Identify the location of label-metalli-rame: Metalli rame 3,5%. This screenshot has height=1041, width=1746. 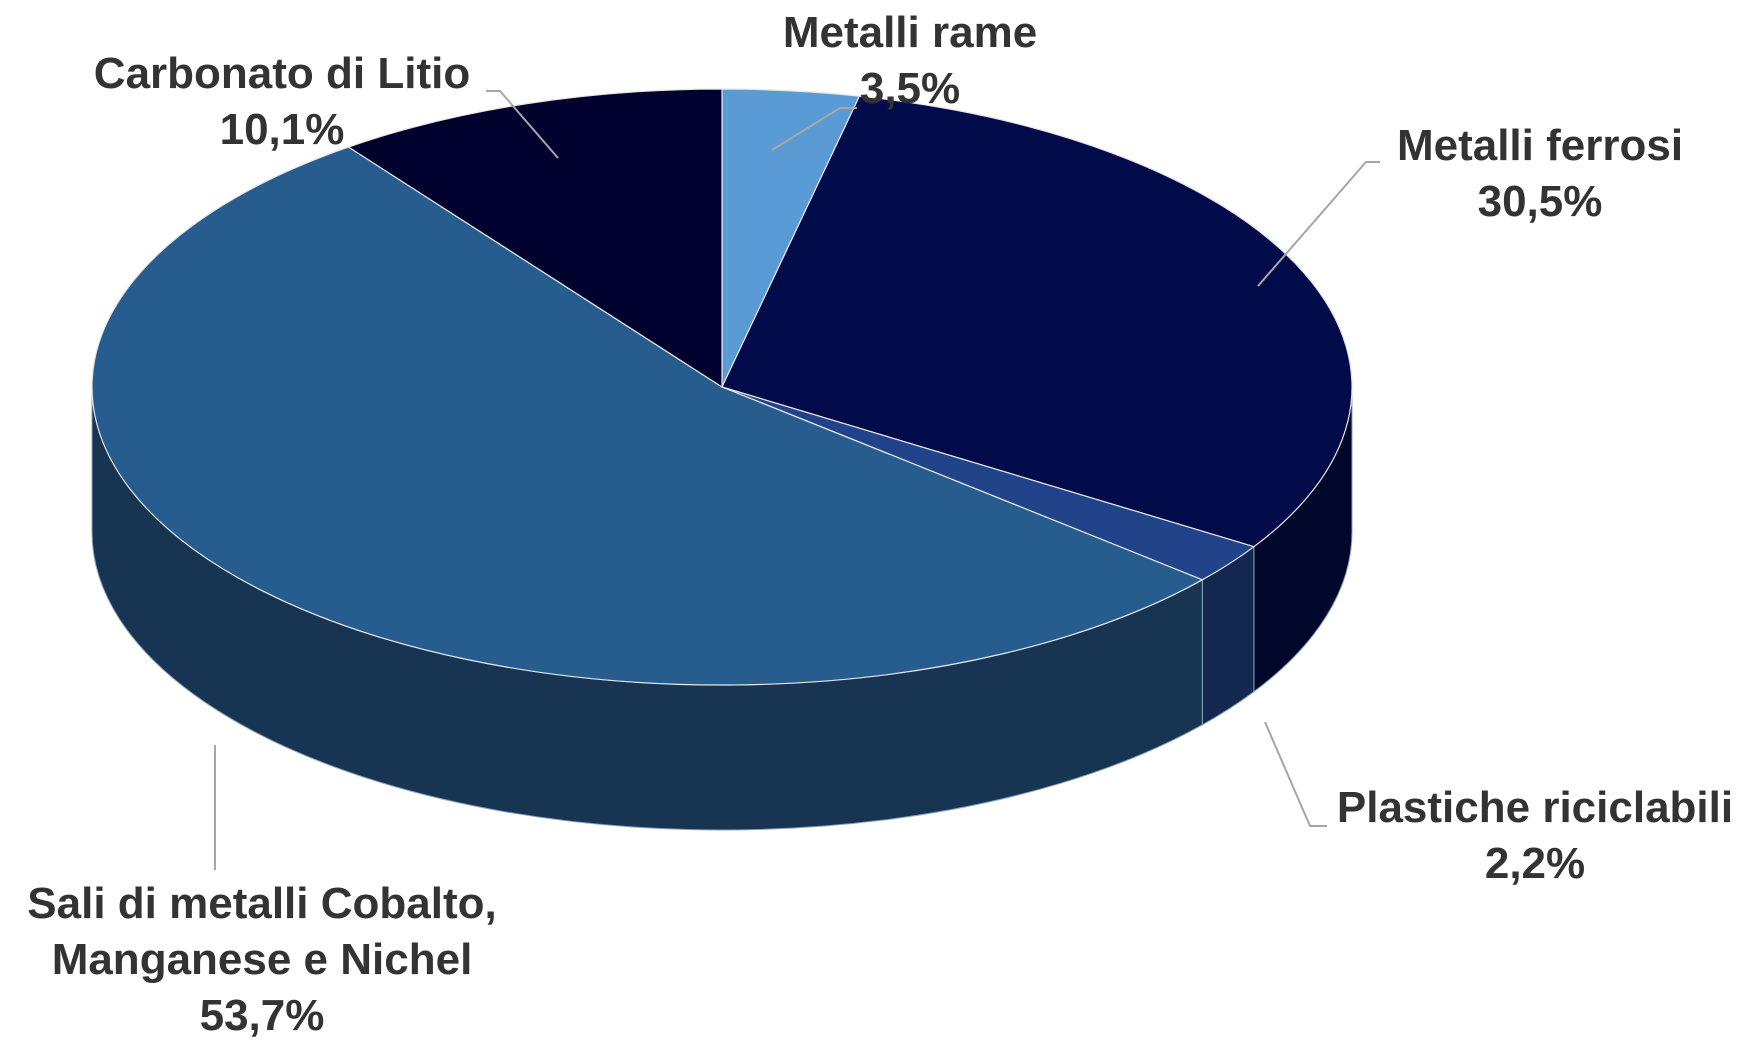
(910, 60).